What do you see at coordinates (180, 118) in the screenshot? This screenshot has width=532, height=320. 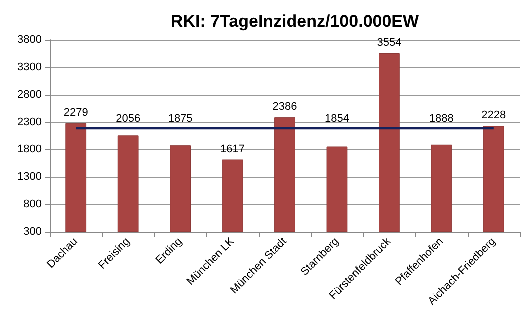 I see `data-label: 1875` at bounding box center [180, 118].